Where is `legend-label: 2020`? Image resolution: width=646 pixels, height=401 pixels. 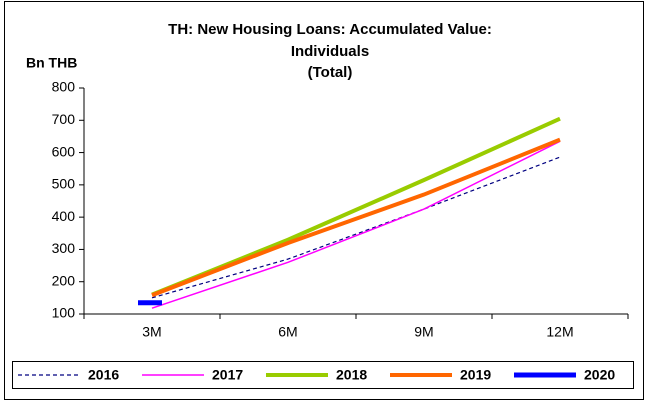 legend-label: 2020 is located at coordinates (599, 375).